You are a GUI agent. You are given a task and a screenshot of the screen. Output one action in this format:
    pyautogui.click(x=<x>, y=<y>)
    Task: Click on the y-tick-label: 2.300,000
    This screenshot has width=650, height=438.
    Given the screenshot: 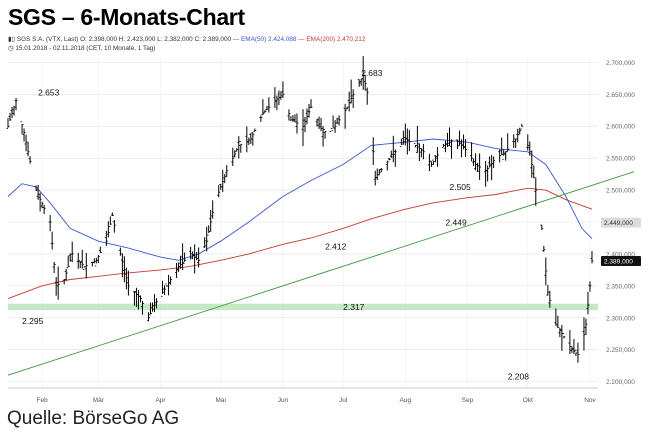 What is the action you would take?
    pyautogui.click(x=620, y=318)
    